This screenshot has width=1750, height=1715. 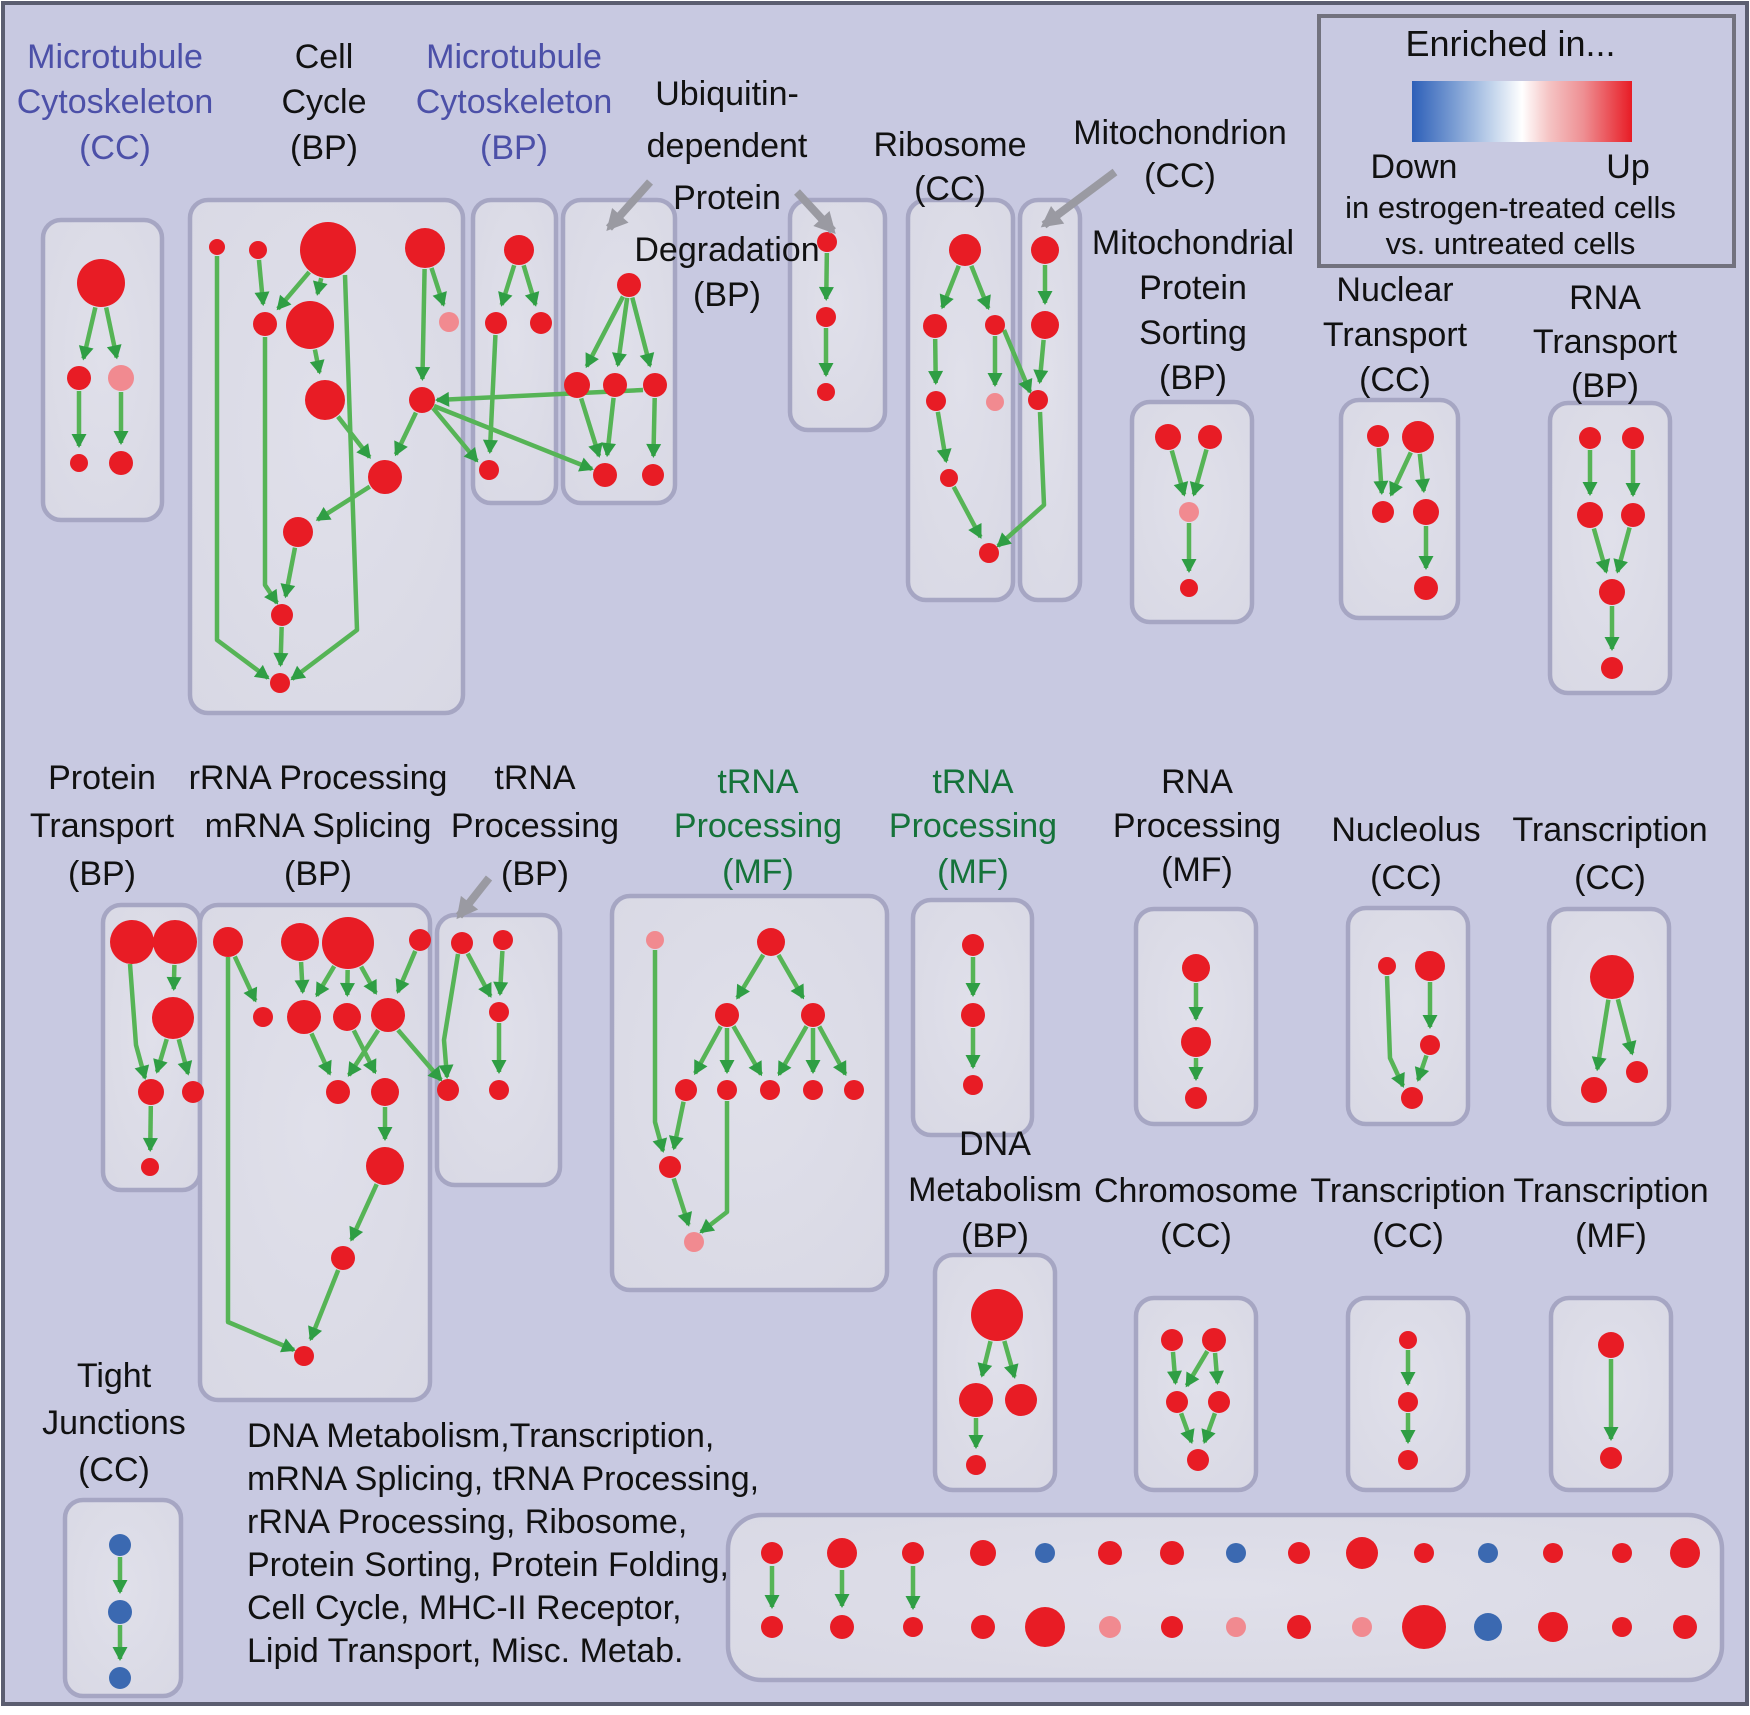 What do you see at coordinates (115, 148) in the screenshot?
I see `cluster-label-mt-cc: (CC)` at bounding box center [115, 148].